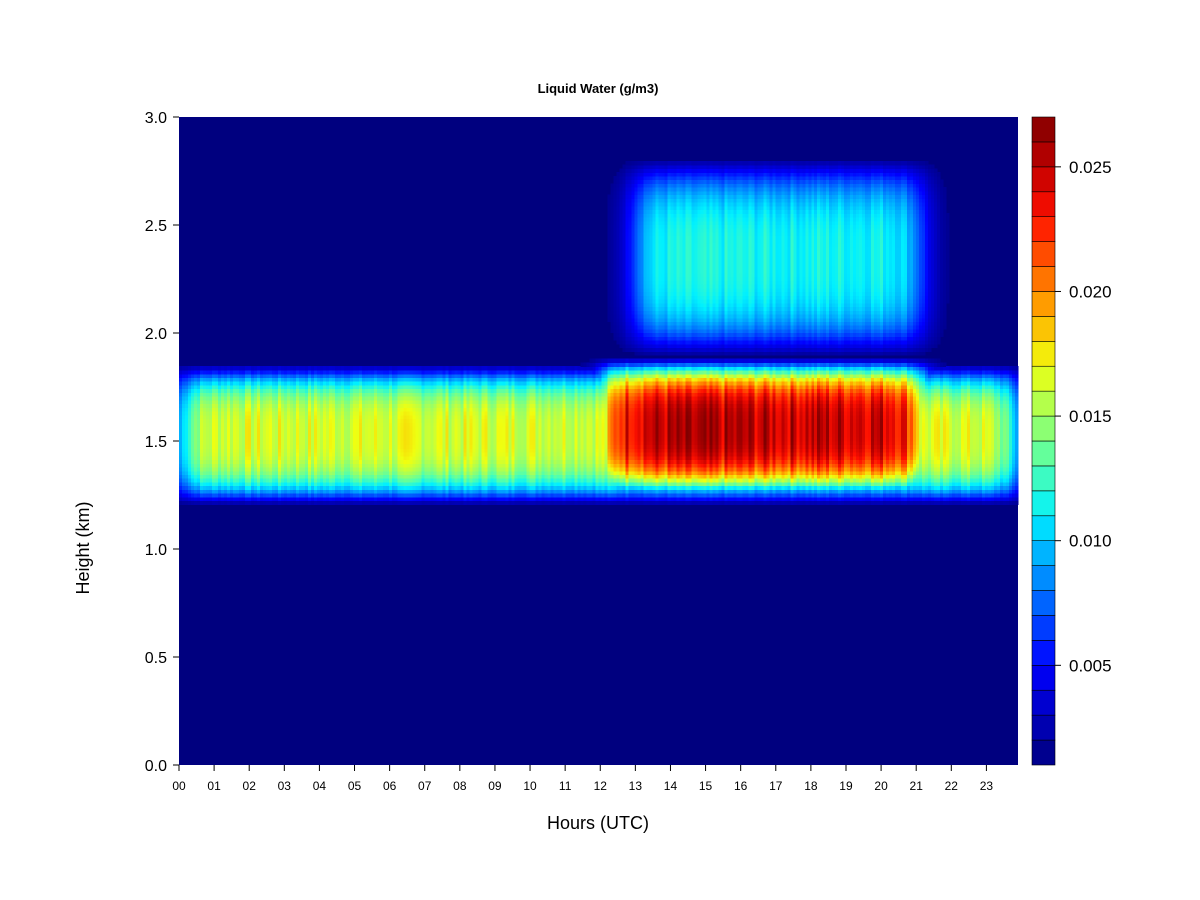  Describe the element at coordinates (601, 786) in the screenshot. I see `x-tick-label: 12` at that location.